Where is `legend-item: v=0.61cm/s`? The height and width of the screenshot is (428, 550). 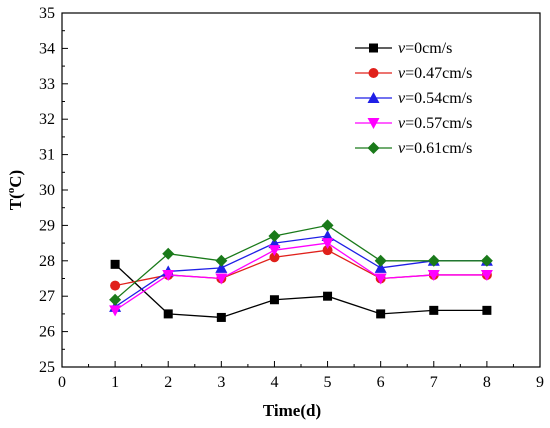 legend-item: v=0.61cm/s is located at coordinates (413, 148).